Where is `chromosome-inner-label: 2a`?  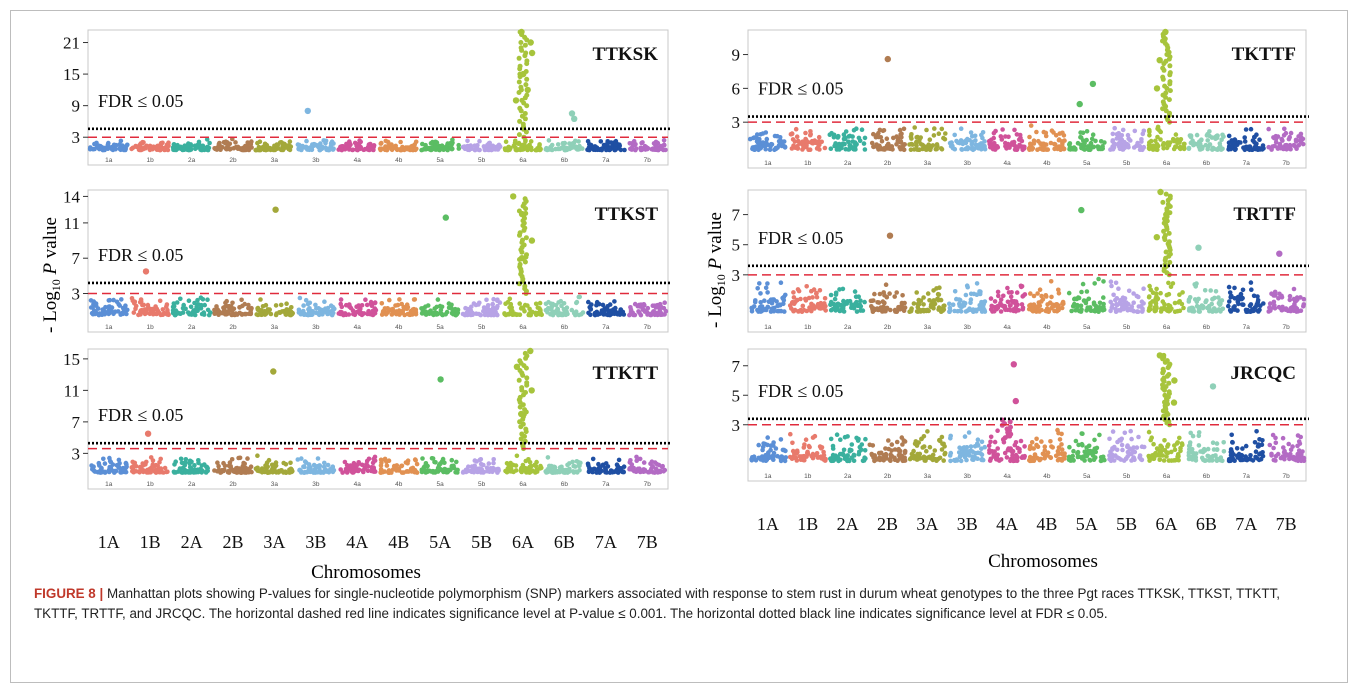
chromosome-inner-label: 2a is located at coordinates (848, 476).